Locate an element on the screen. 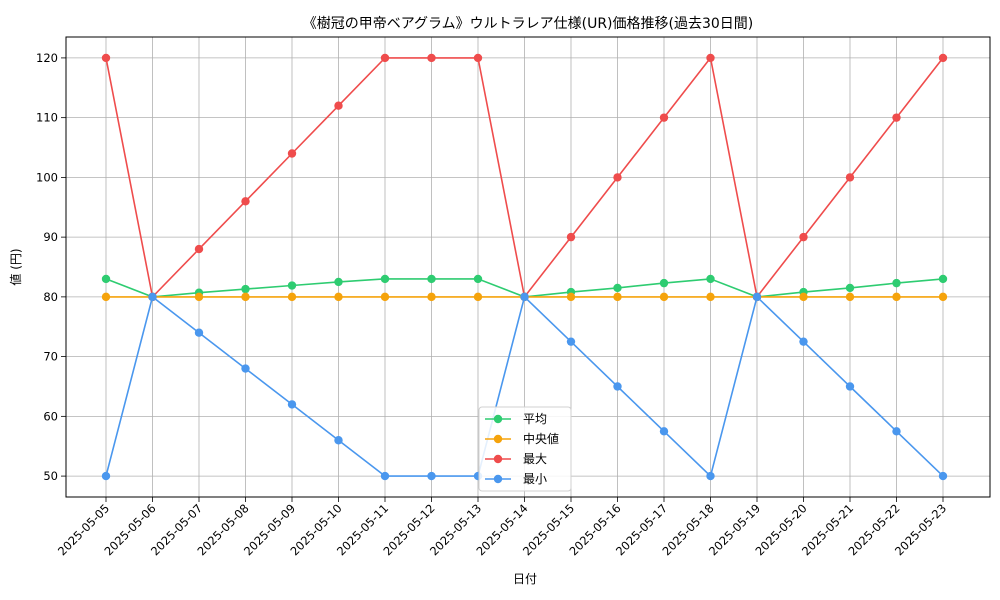 Image resolution: width=1000 pixels, height=600 pixels. y-tick-label: 50 is located at coordinates (50, 476).